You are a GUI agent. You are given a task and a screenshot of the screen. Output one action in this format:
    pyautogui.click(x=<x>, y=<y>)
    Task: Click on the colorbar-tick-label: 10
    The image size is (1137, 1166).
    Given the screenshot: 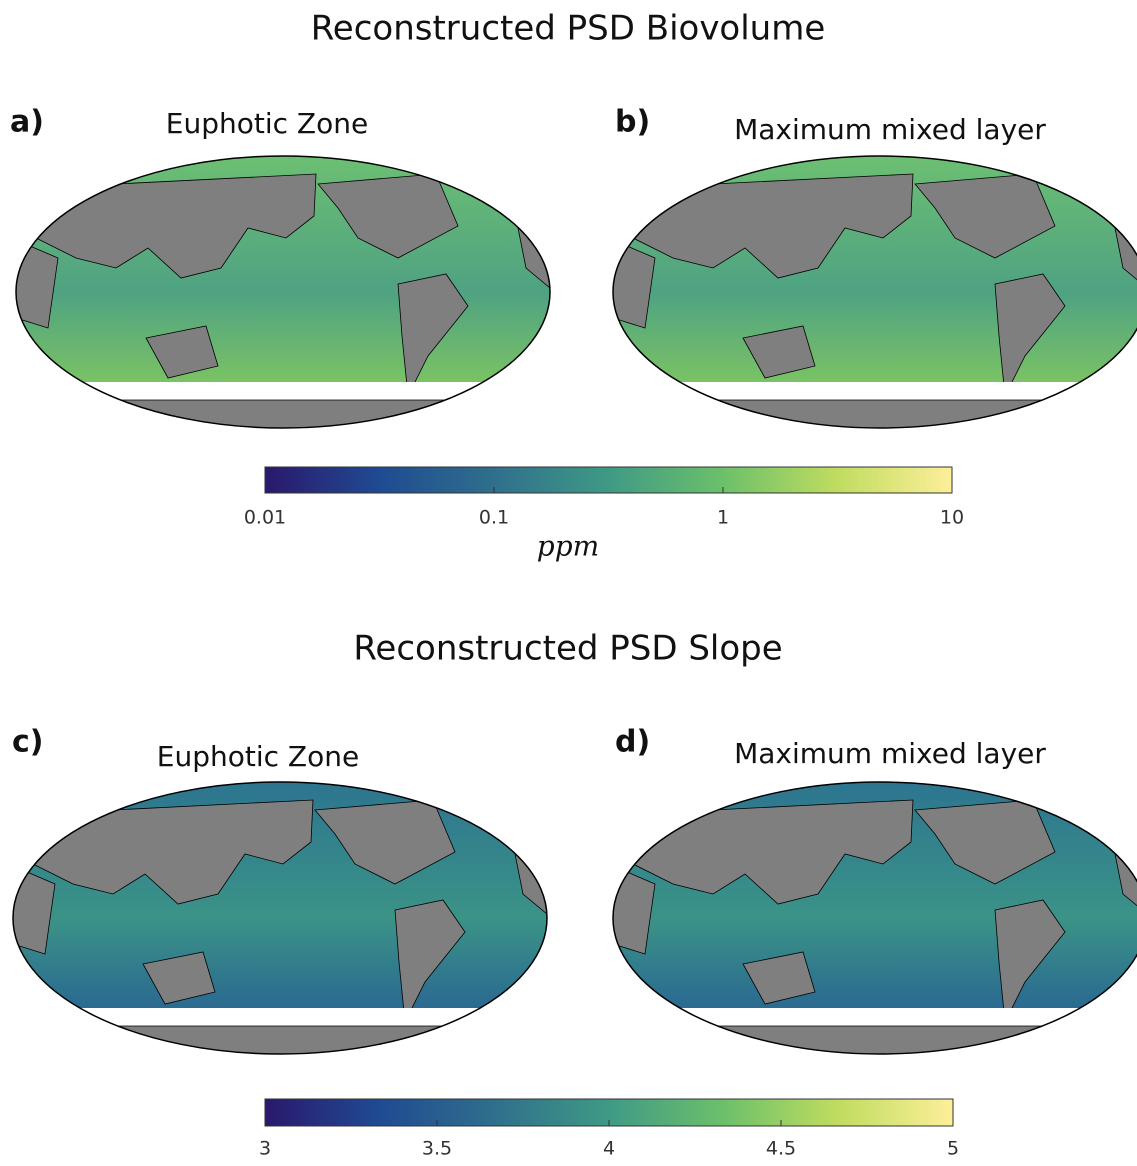 What is the action you would take?
    pyautogui.click(x=952, y=518)
    